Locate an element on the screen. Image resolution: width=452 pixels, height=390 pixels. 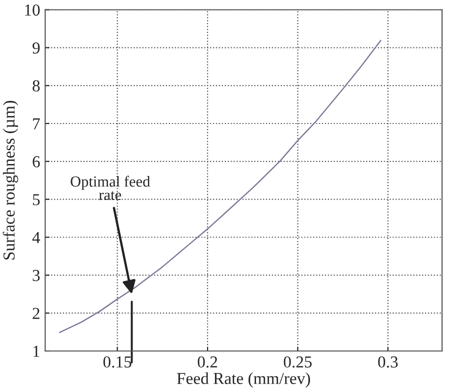
x-tick-label: 0.25 is located at coordinates (298, 362).